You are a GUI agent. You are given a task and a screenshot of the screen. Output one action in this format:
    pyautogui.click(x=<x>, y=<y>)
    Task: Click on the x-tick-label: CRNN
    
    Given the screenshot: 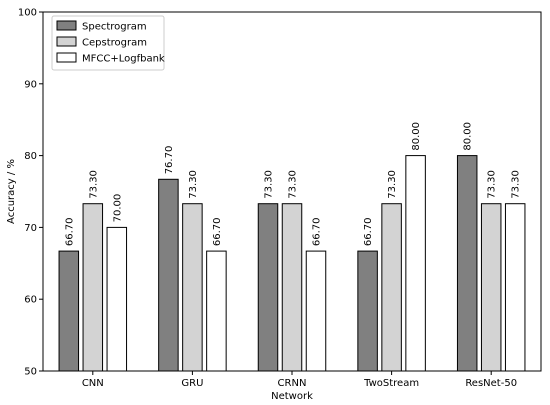 What is the action you would take?
    pyautogui.click(x=292, y=383)
    